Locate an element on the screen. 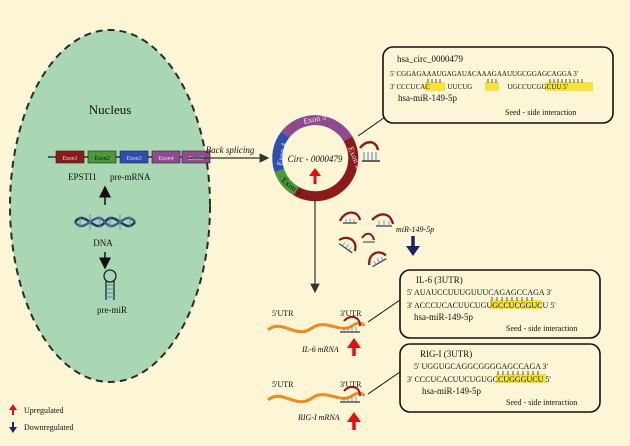 The width and height of the screenshot is (630, 446). il6-mrna-label: IL-6 mRNA is located at coordinates (320, 349).